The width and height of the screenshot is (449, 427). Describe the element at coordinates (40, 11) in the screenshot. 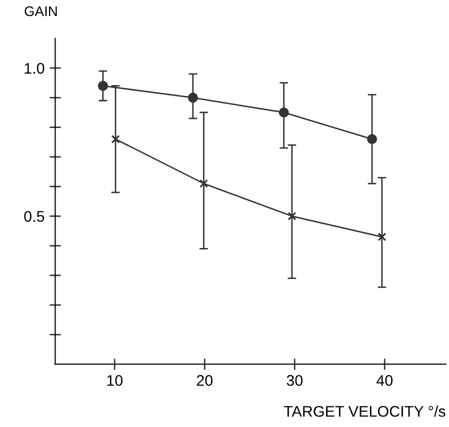

I see `y-axis-title: GAIN` at that location.